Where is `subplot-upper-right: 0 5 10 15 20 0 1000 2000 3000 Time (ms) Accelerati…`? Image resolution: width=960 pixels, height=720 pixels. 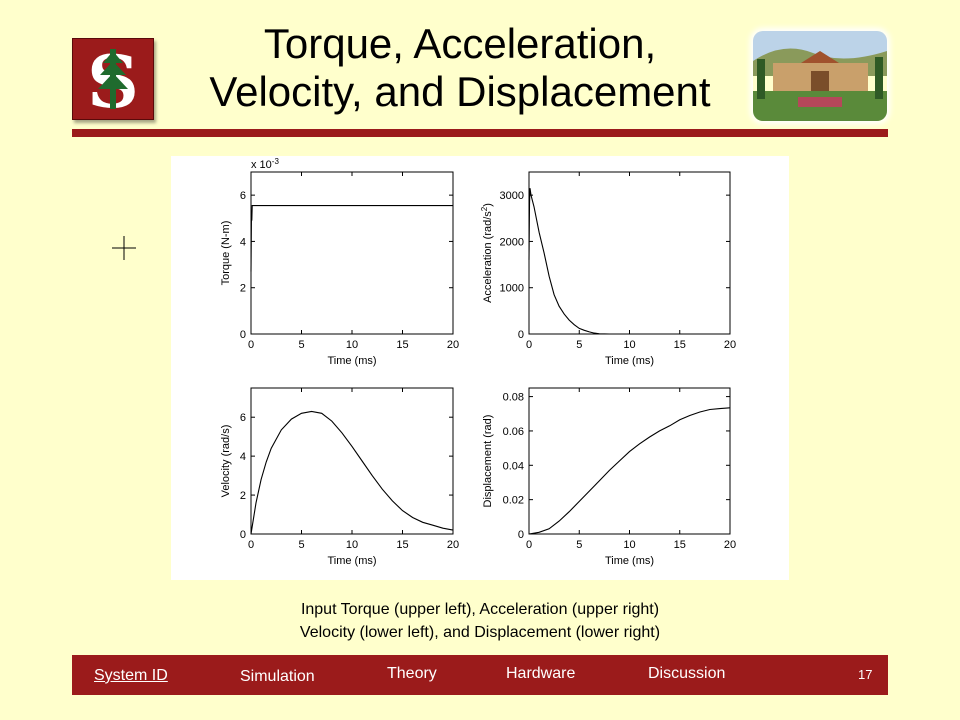
subplot-upper-right: 0 5 10 15 20 0 1000 2000 3000 Time (ms) Accelerati… is located at coordinates (608, 269).